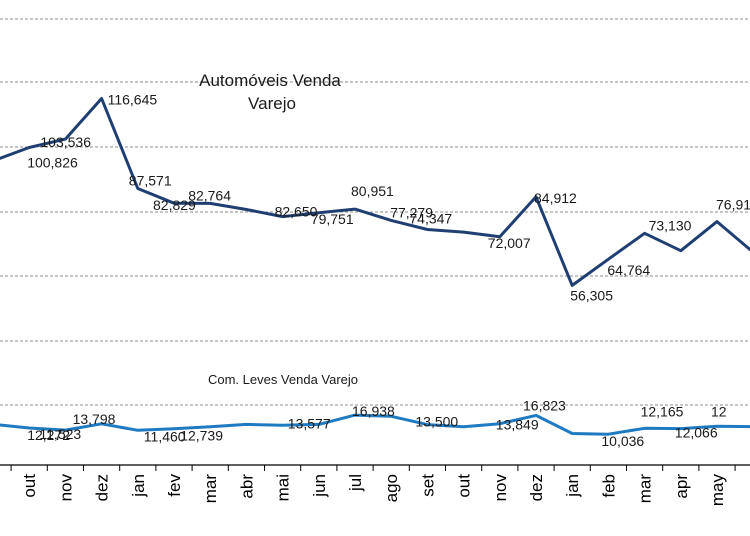 This screenshot has width=750, height=536. What do you see at coordinates (670, 225) in the screenshot?
I see `data-label: 73,130` at bounding box center [670, 225].